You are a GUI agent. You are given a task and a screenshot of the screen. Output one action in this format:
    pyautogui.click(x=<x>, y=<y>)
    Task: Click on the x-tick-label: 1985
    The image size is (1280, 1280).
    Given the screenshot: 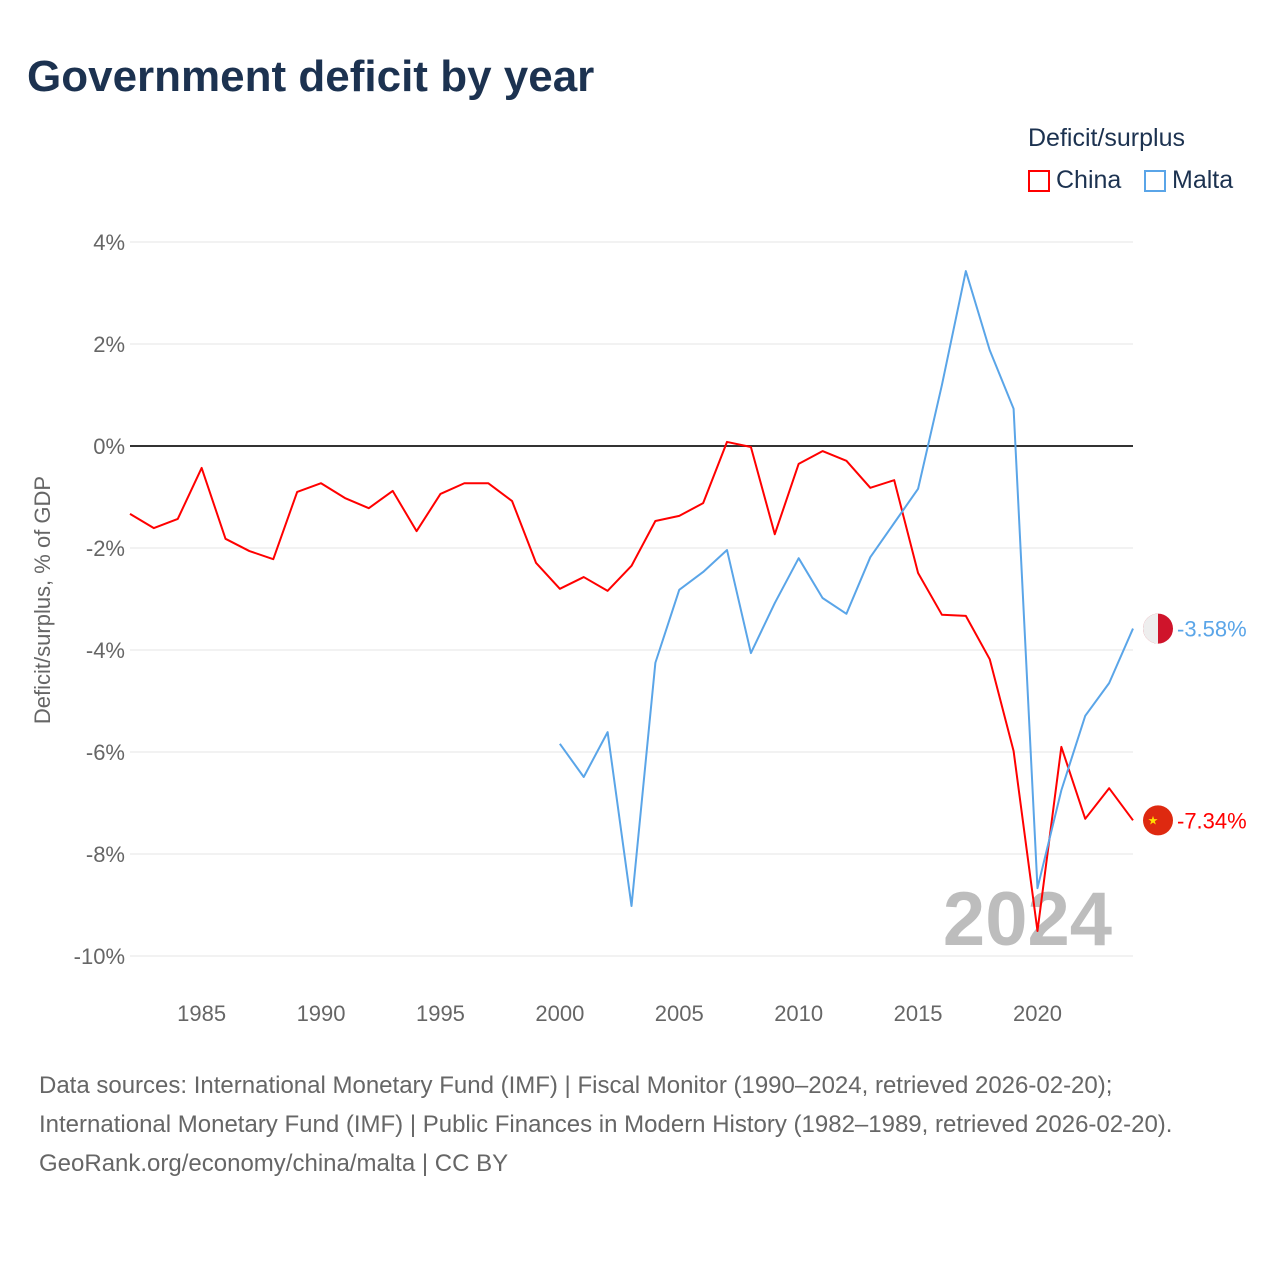 What is the action you would take?
    pyautogui.click(x=201, y=1013)
    